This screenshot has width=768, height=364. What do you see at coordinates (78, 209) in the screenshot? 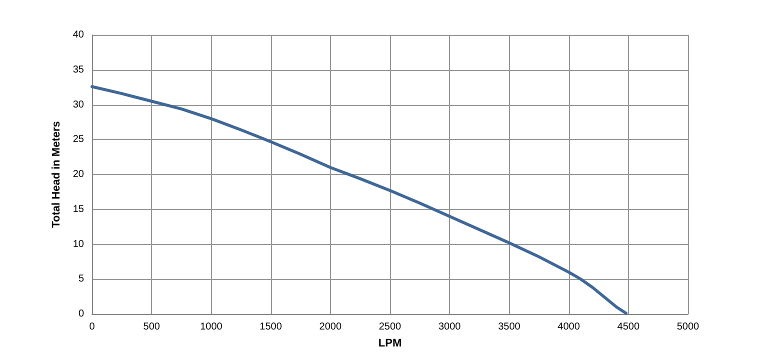
I see `y-tick-label: 15` at bounding box center [78, 209].